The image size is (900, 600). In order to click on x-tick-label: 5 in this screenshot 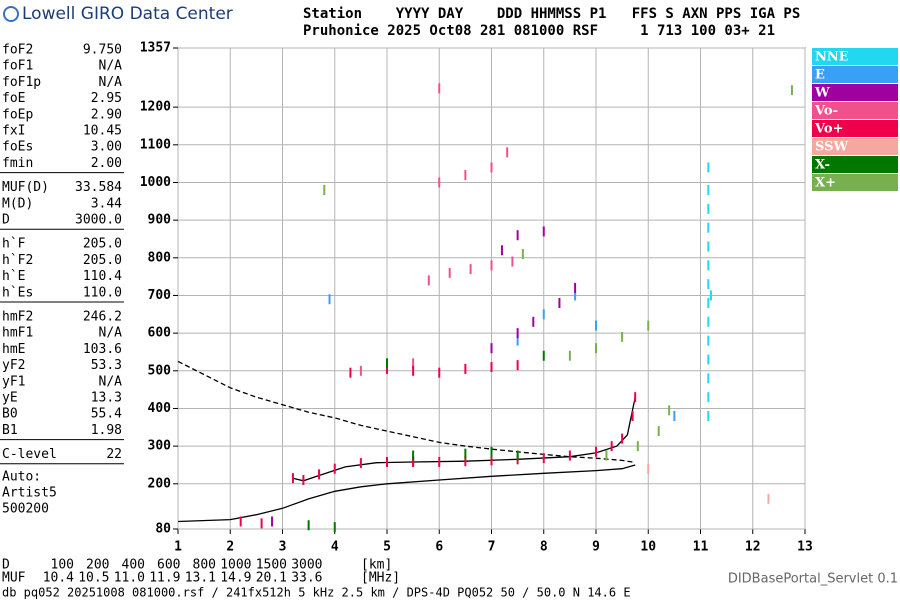, I will do `click(387, 547)`.